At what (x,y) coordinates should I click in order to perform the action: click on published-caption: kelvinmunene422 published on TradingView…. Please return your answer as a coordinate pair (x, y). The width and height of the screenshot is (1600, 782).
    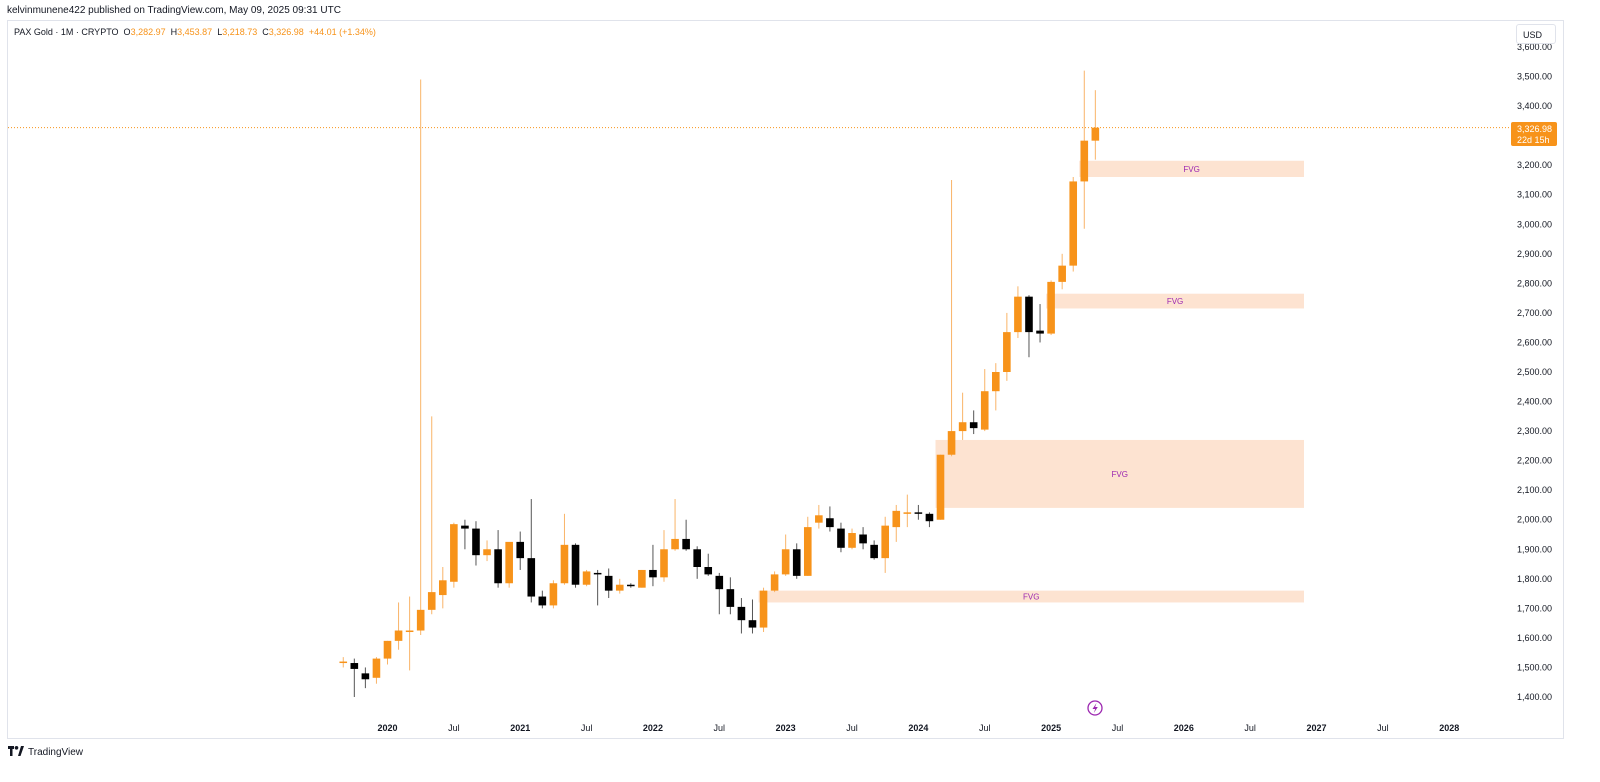
    Looking at the image, I should click on (174, 10).